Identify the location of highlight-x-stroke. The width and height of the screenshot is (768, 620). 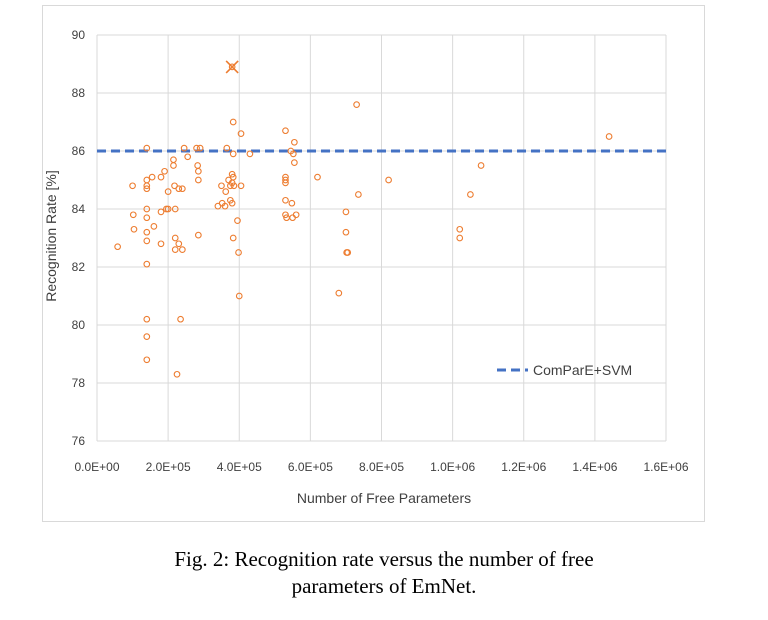
(232, 67).